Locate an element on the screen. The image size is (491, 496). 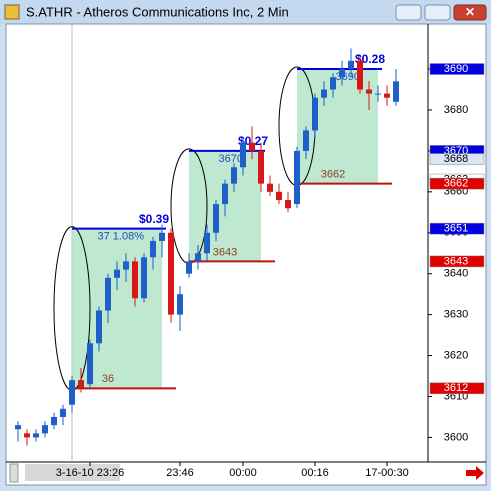
price-marker-label: 3668 is located at coordinates (456, 159).